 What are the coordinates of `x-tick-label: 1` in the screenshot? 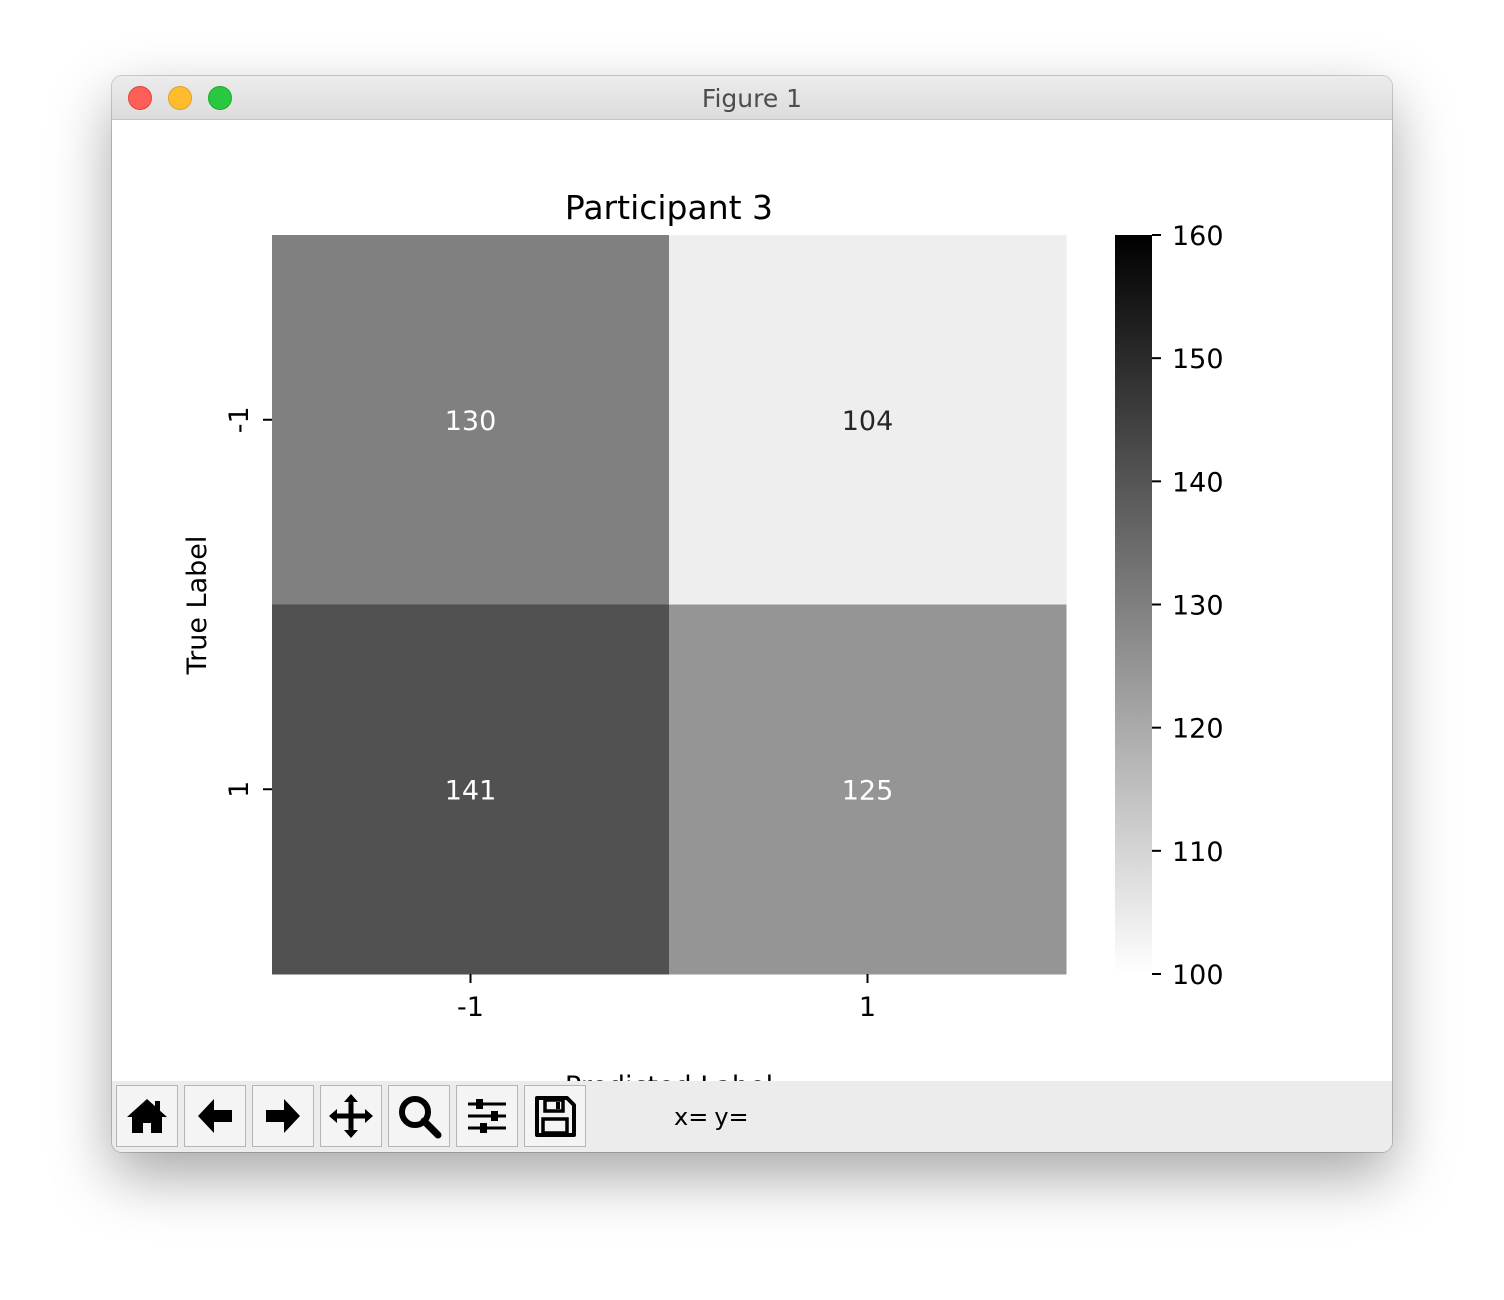 It's located at (867, 1007).